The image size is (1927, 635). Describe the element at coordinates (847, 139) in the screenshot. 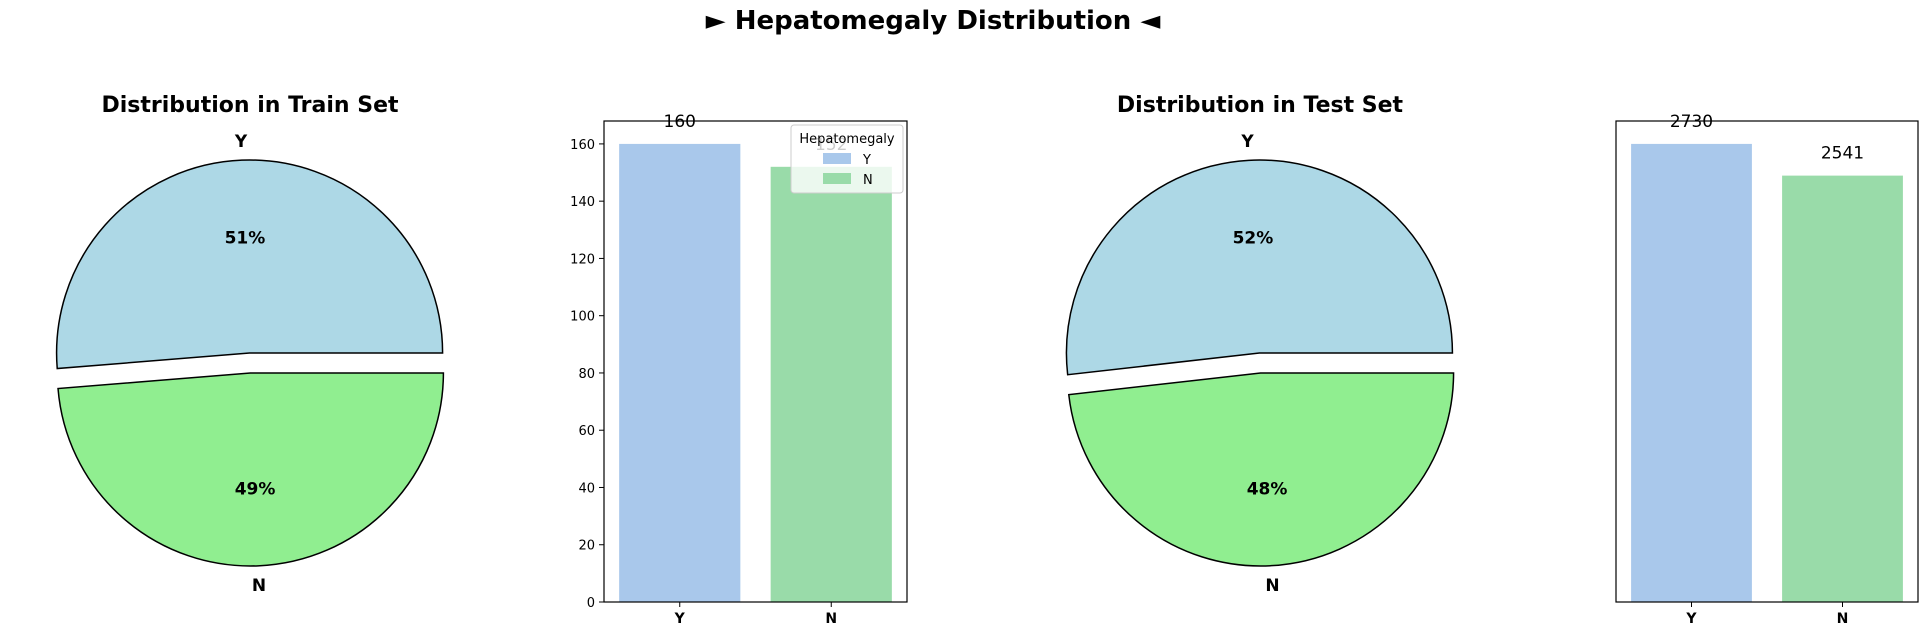

I see `legend-title: Hepatomegaly` at that location.